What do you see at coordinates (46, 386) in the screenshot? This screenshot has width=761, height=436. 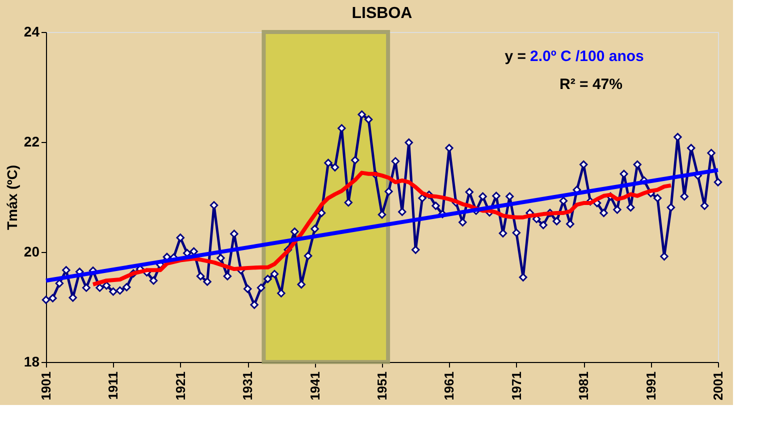 I see `x-tick-label: 1901` at bounding box center [46, 386].